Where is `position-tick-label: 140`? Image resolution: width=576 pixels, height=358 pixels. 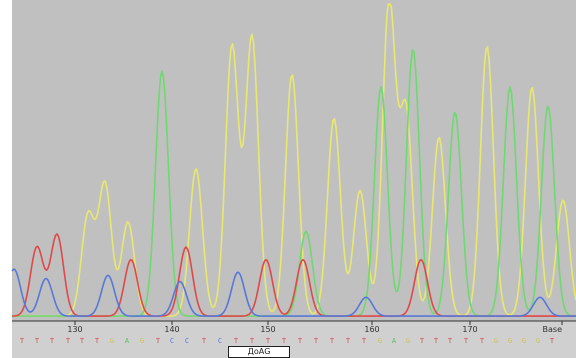
position-tick-label: 140 is located at coordinates (171, 329).